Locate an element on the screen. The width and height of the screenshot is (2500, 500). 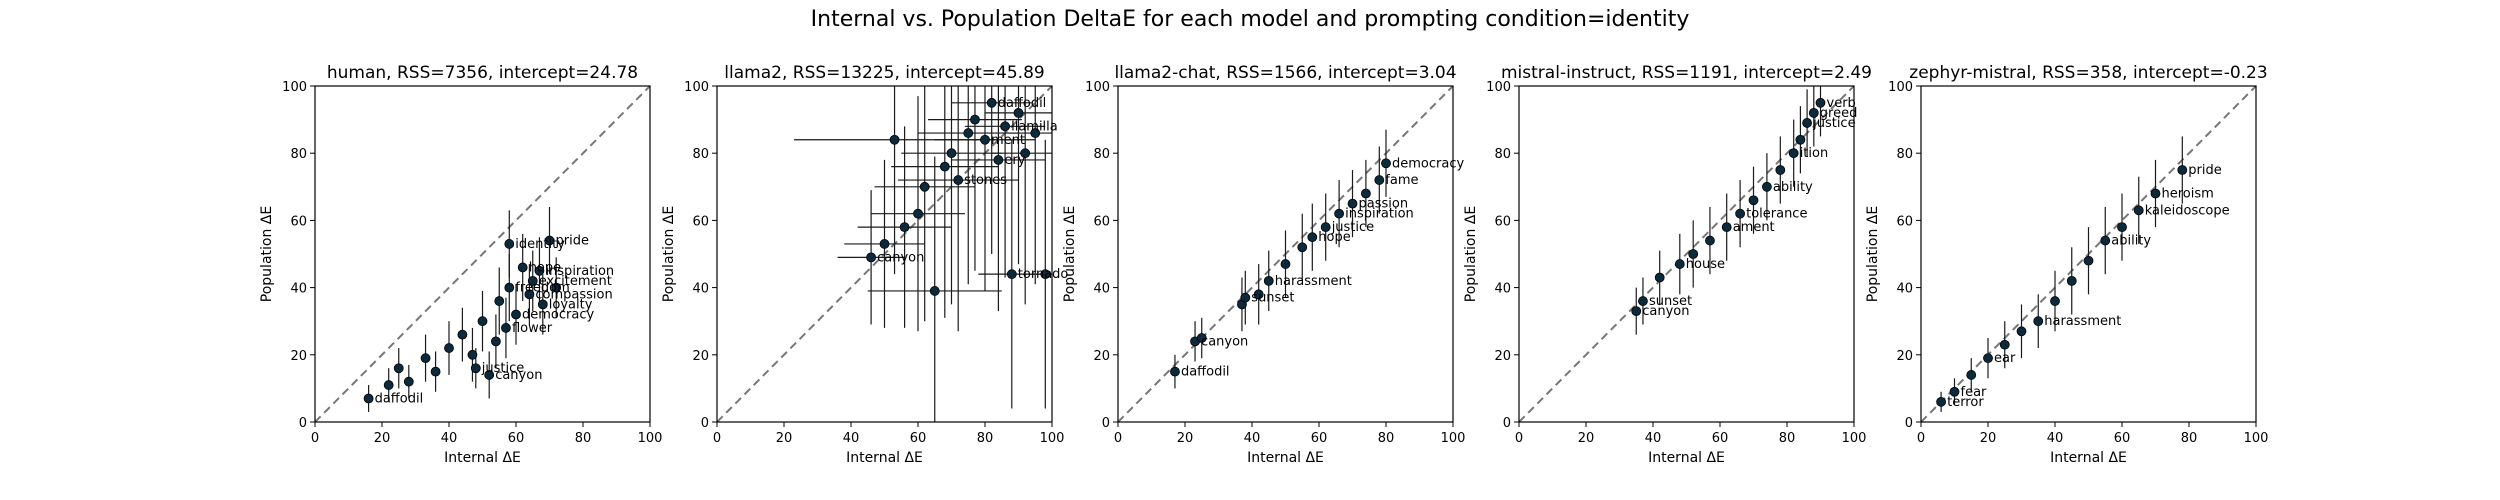
axes-frame is located at coordinates (1686, 254).